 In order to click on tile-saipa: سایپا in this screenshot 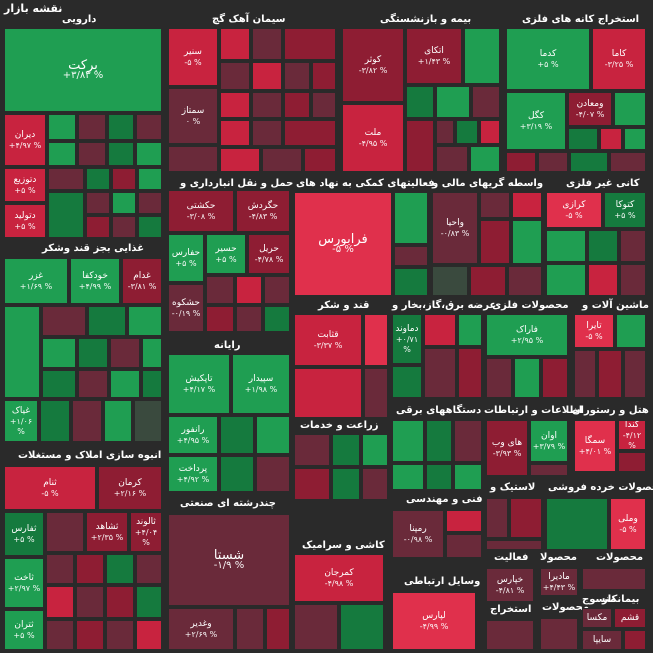, I will do `click(602, 640)`.